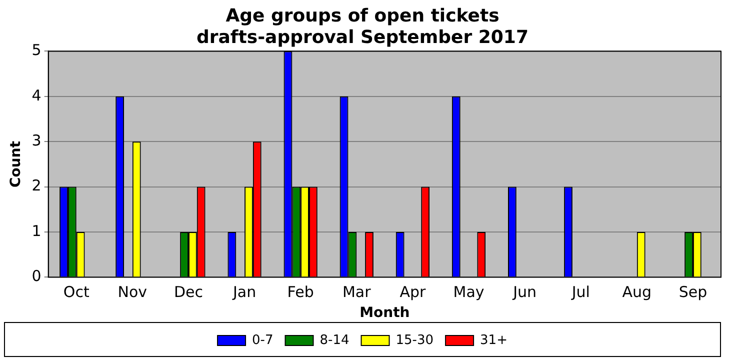 The height and width of the screenshot is (361, 731). What do you see at coordinates (494, 340) in the screenshot?
I see `legend-label: 31+` at bounding box center [494, 340].